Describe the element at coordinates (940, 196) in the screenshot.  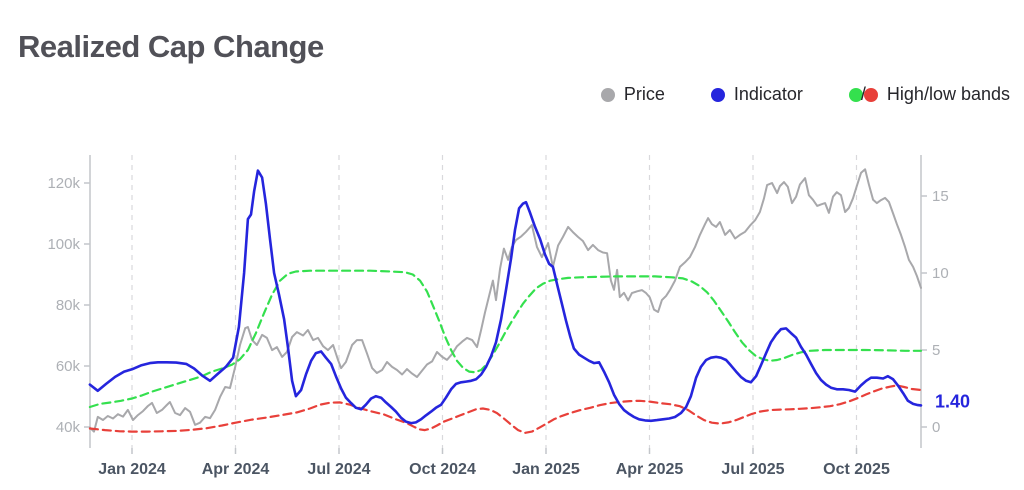
I see `right-axis-tick-label: 15` at that location.